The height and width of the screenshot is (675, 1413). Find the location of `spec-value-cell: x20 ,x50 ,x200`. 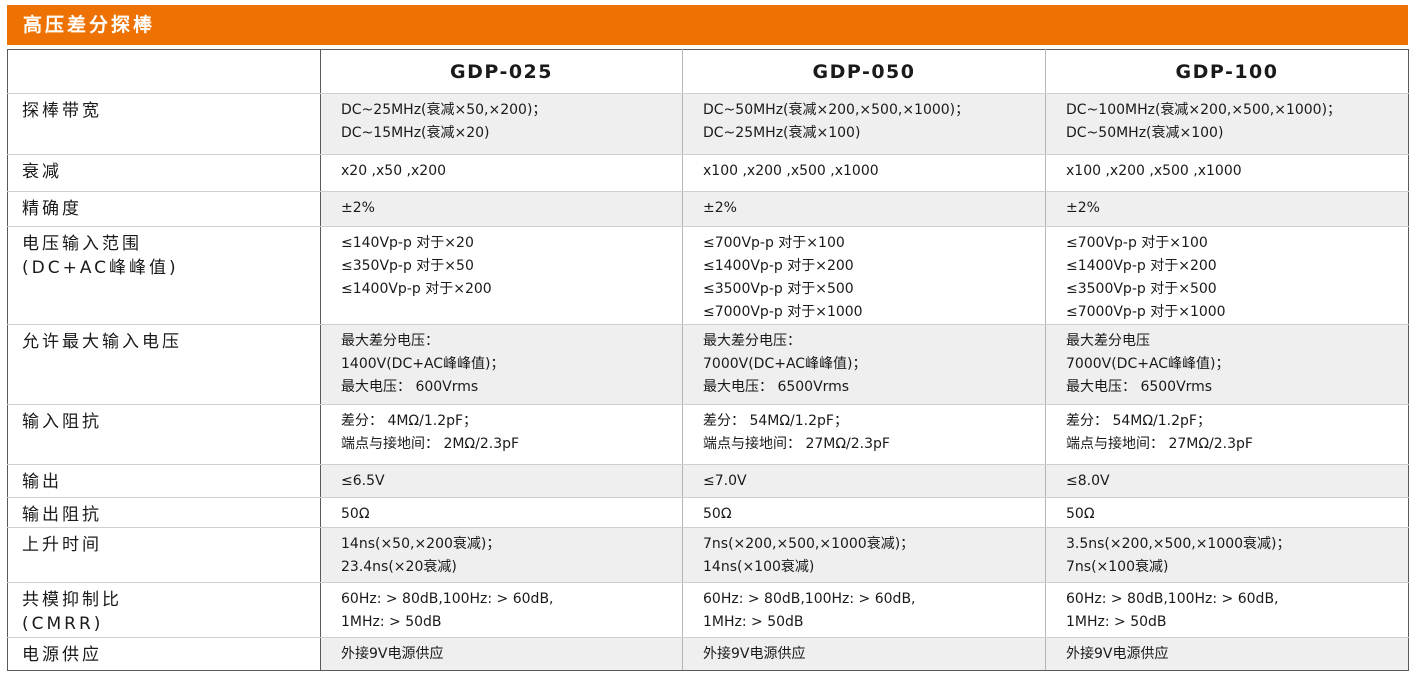

spec-value-cell: x20 ,x50 ,x200 is located at coordinates (501, 173).